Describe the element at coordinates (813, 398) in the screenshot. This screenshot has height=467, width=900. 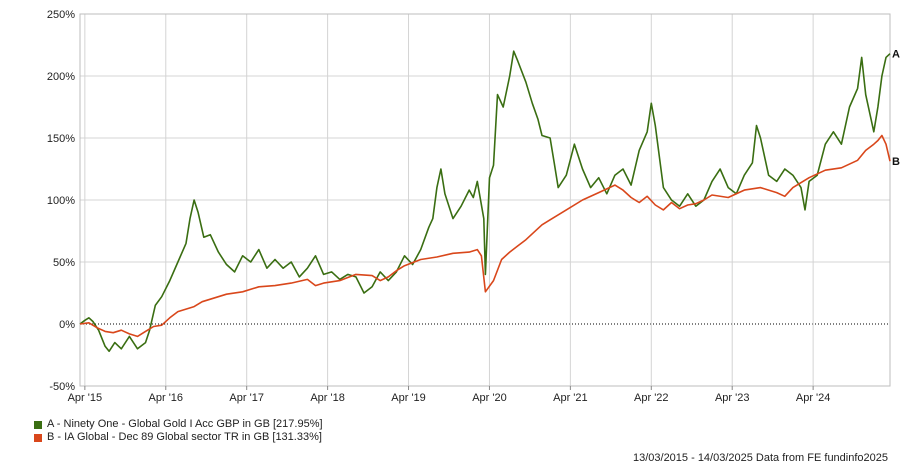
I see `x-tick-label: Apr '24` at that location.